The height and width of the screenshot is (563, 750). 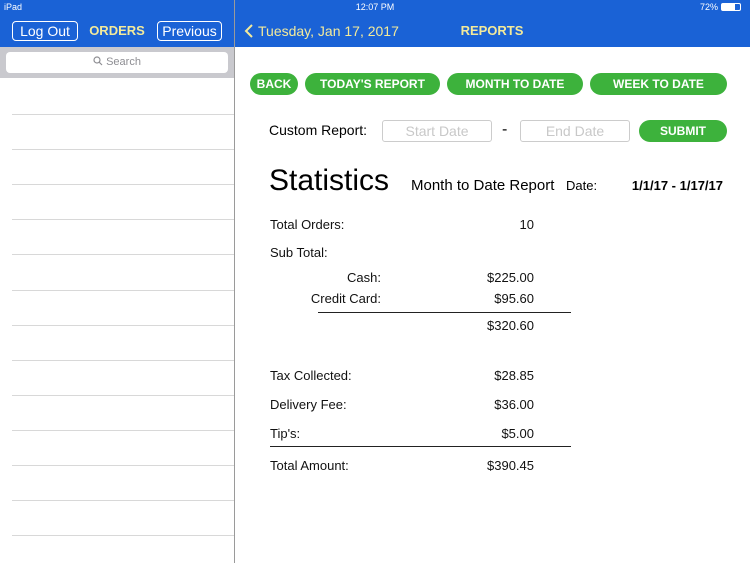 I want to click on row-value: $225.00, so click(x=510, y=277).